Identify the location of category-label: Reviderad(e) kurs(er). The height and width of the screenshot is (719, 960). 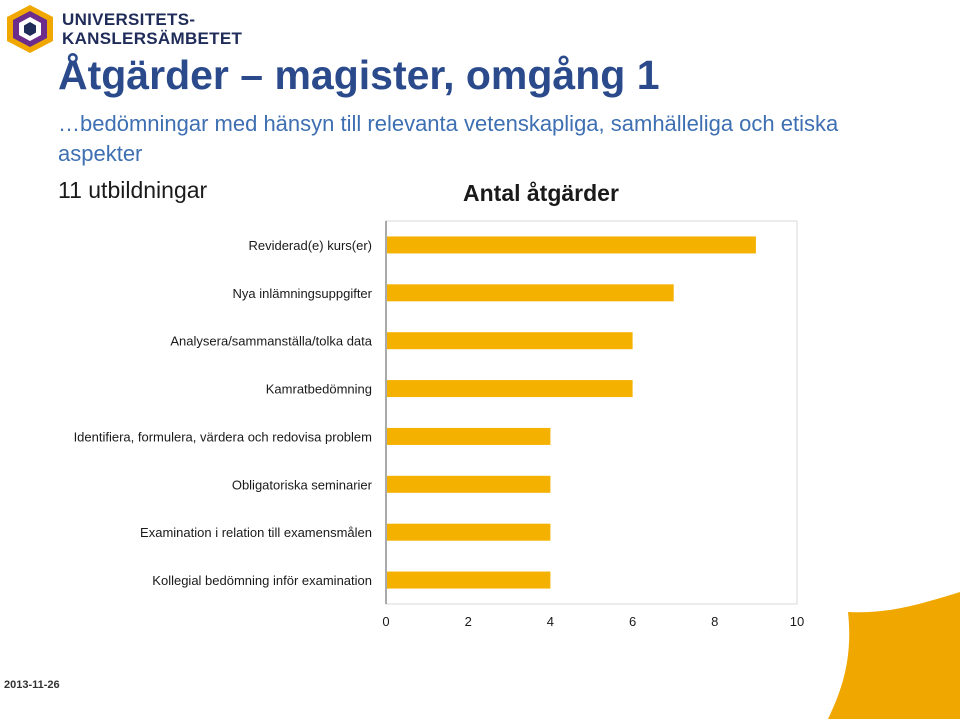
(310, 245).